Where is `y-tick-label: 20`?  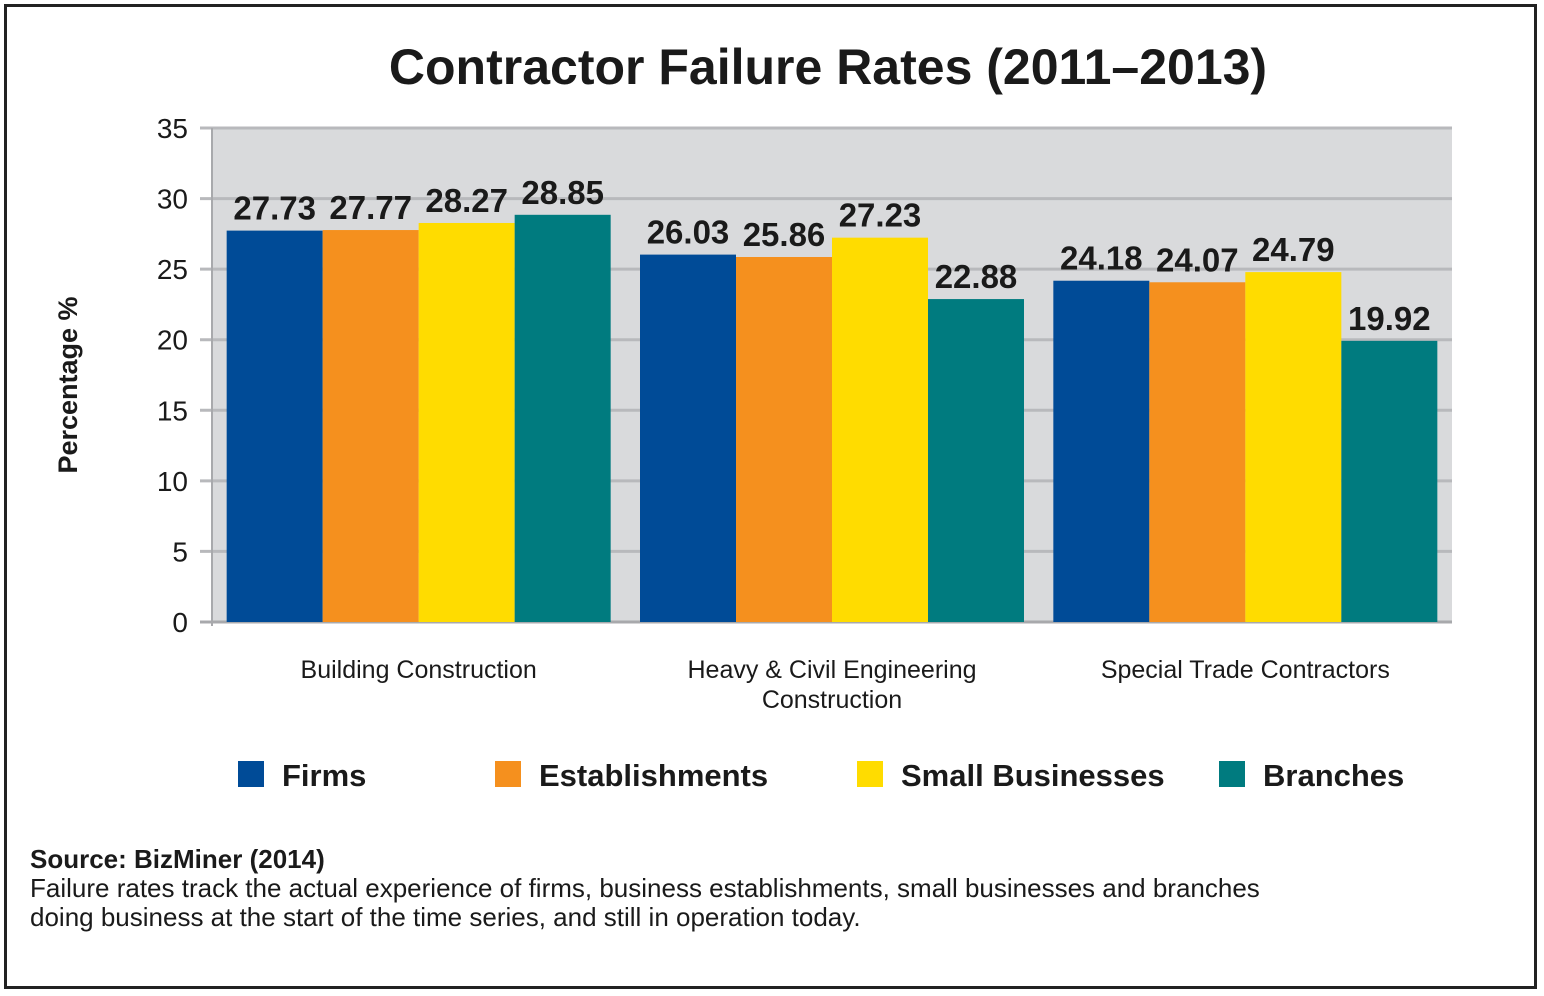 y-tick-label: 20 is located at coordinates (172, 340).